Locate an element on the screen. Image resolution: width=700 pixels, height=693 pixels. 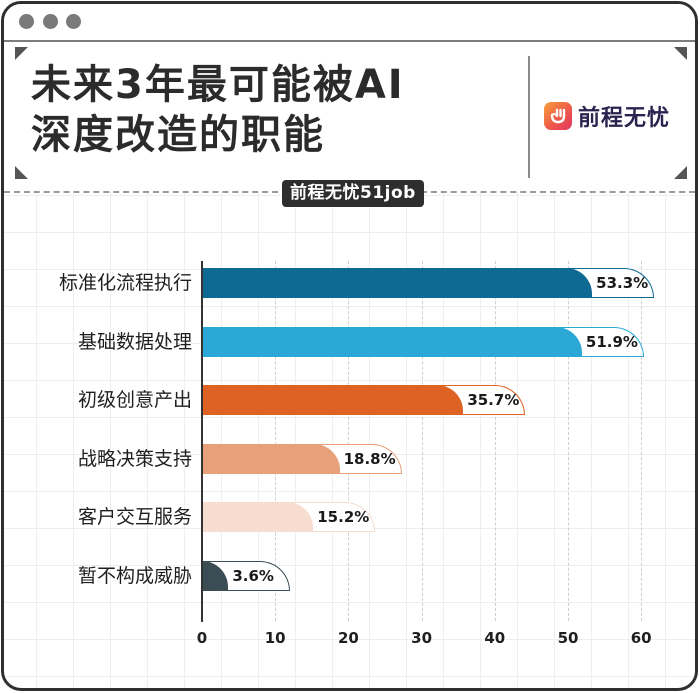
bar-value-label: 15.2% is located at coordinates (343, 517).